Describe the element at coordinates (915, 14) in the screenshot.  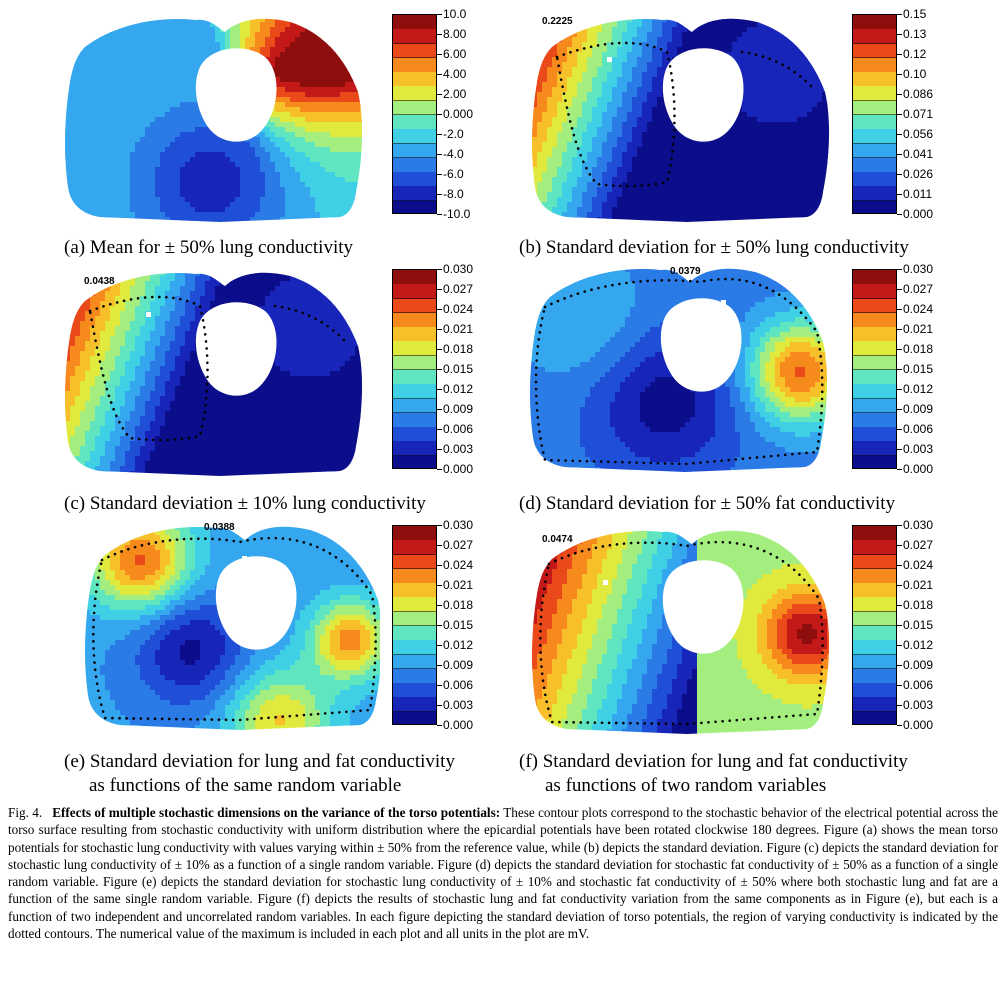
I see `colorbar-label: 0.15` at that location.